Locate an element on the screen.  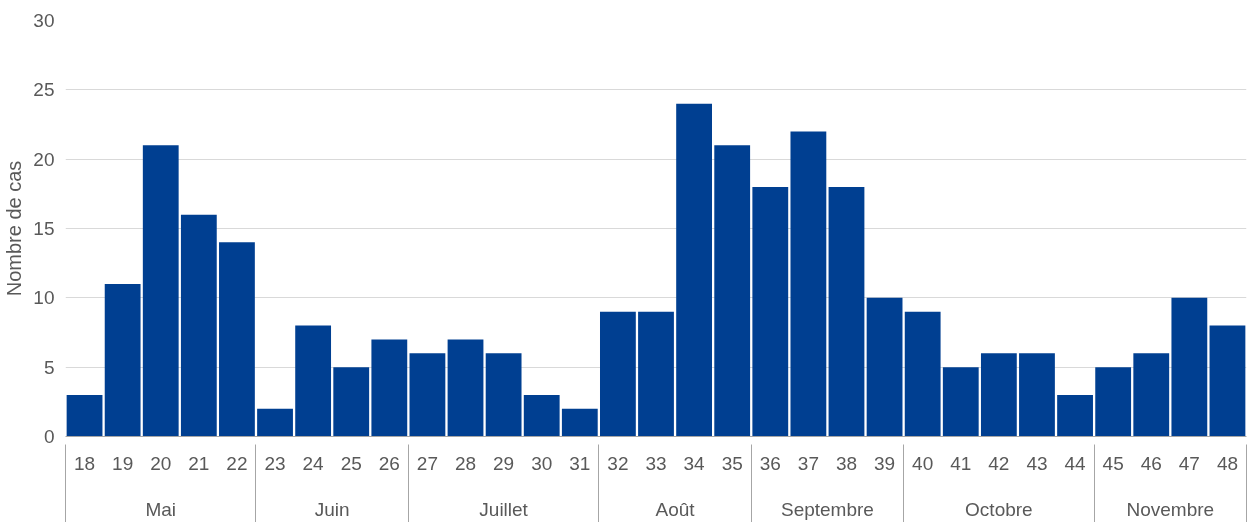
x-tick-label: 48 is located at coordinates (1227, 463).